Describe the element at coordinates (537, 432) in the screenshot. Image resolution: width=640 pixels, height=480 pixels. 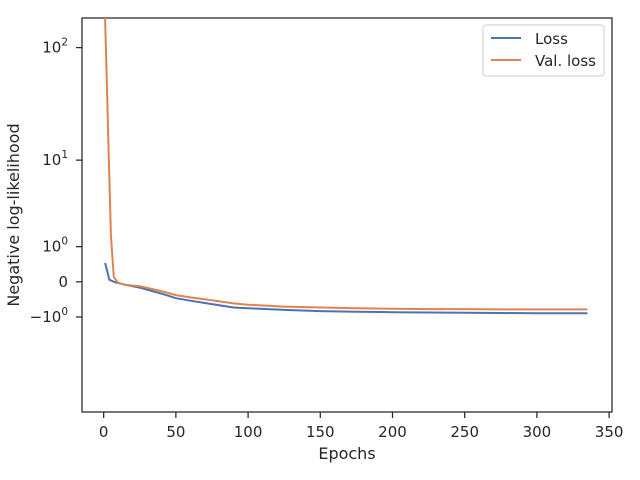
I see `x-tick-label: 300` at that location.